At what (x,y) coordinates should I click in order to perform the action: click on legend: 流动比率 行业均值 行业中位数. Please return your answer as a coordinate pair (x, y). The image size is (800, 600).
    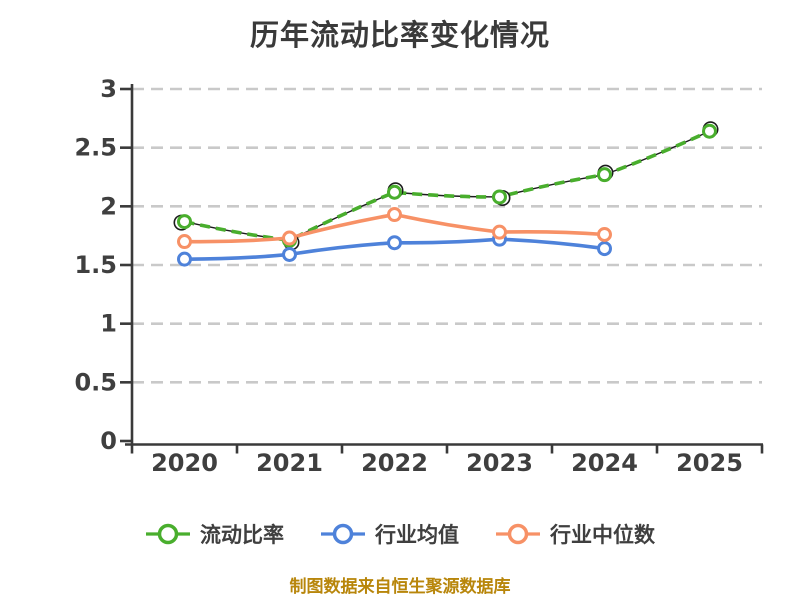
    Looking at the image, I should click on (400, 534).